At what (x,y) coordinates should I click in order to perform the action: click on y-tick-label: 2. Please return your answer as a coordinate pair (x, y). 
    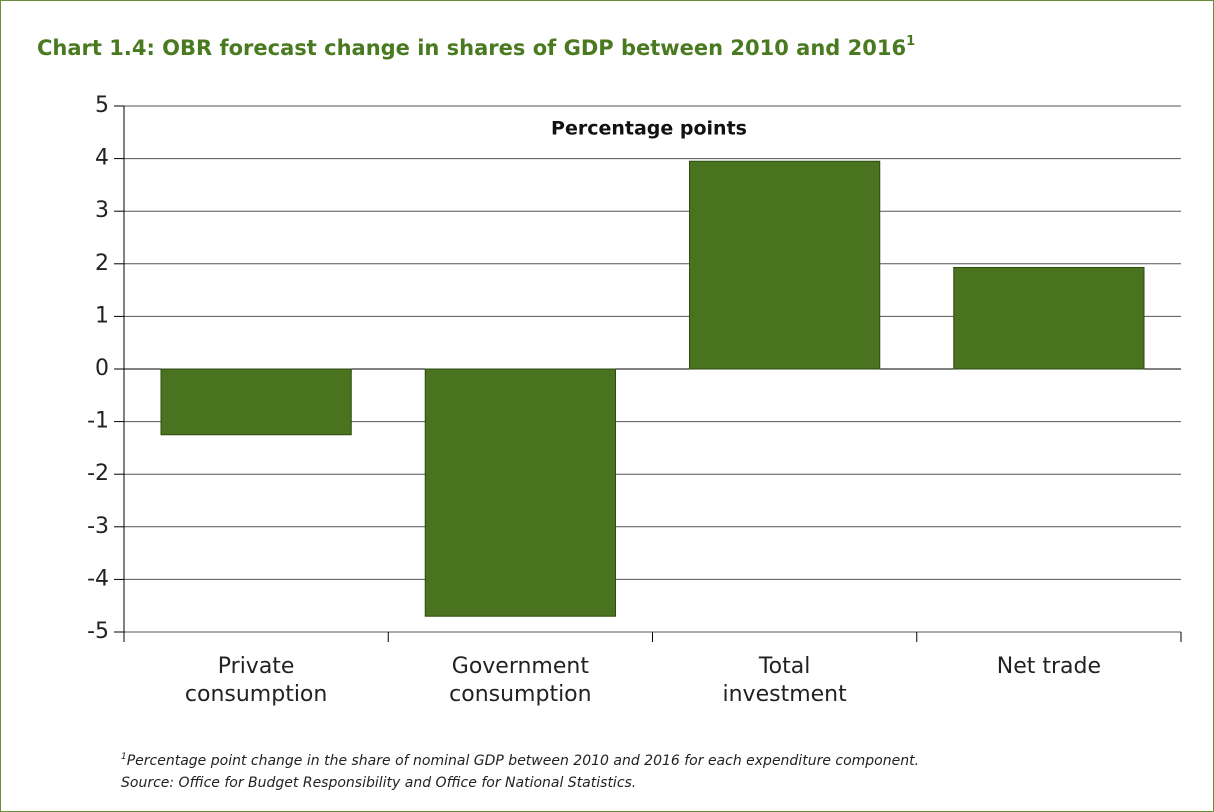
    Looking at the image, I should click on (102, 263).